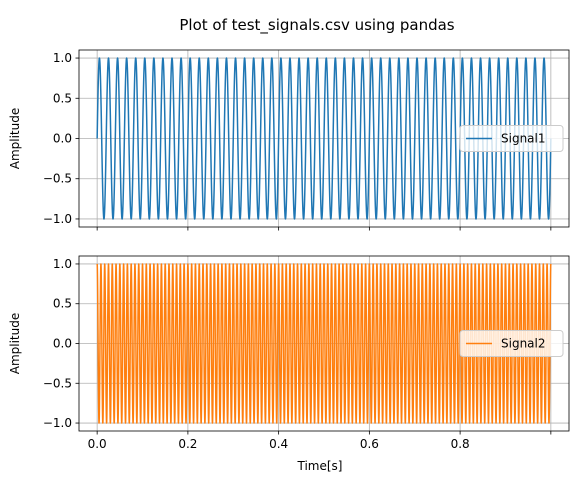  I want to click on x-tick-label: 0.4, so click(278, 444).